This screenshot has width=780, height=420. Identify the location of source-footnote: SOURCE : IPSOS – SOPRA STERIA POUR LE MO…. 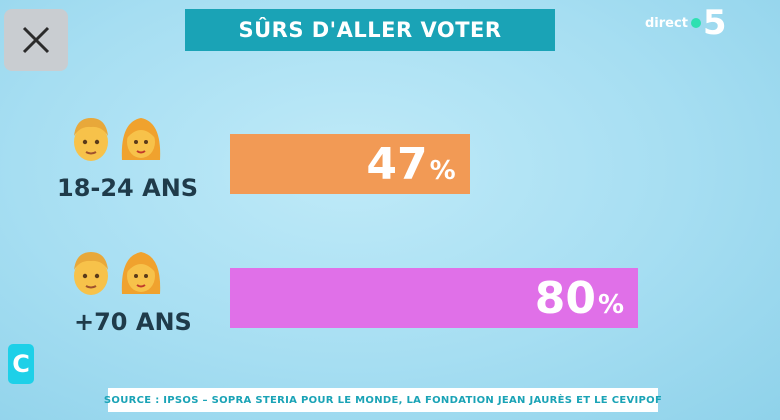
(383, 400).